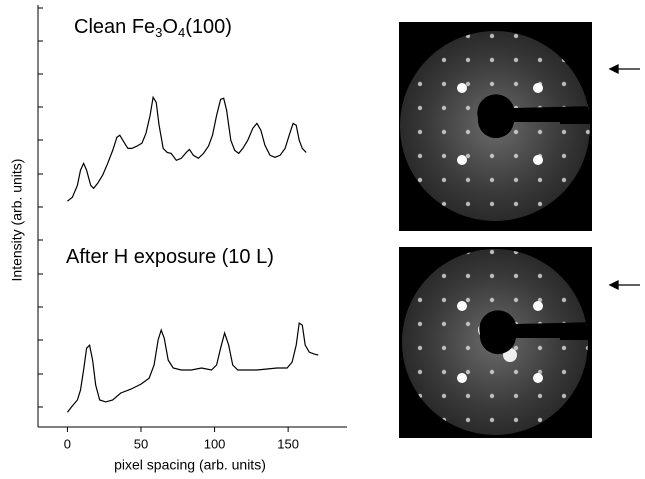 Image resolution: width=645 pixels, height=479 pixels. What do you see at coordinates (141, 443) in the screenshot?
I see `x-tick-label: 50` at bounding box center [141, 443].